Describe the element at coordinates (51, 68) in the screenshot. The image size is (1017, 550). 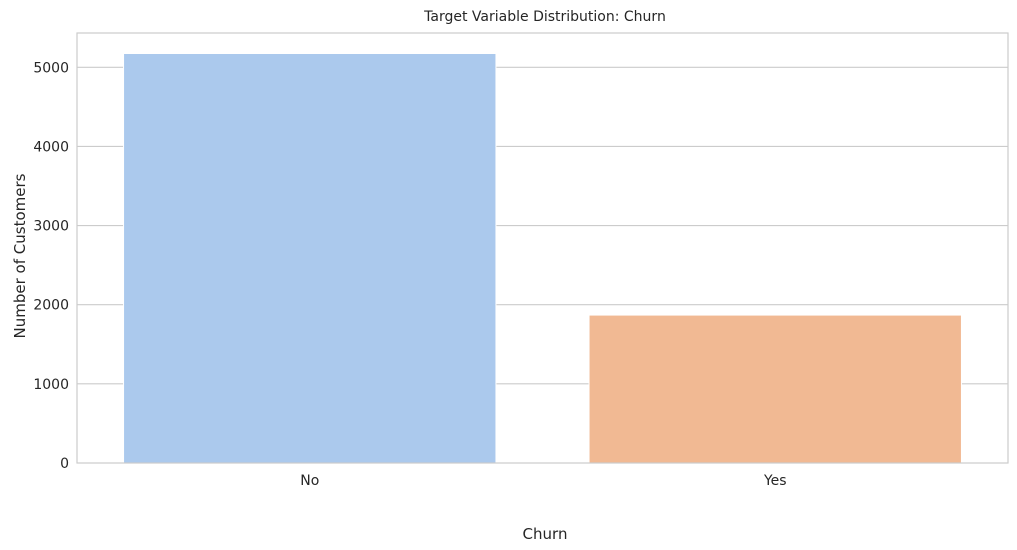
I see `y-tick-label: 5000` at that location.